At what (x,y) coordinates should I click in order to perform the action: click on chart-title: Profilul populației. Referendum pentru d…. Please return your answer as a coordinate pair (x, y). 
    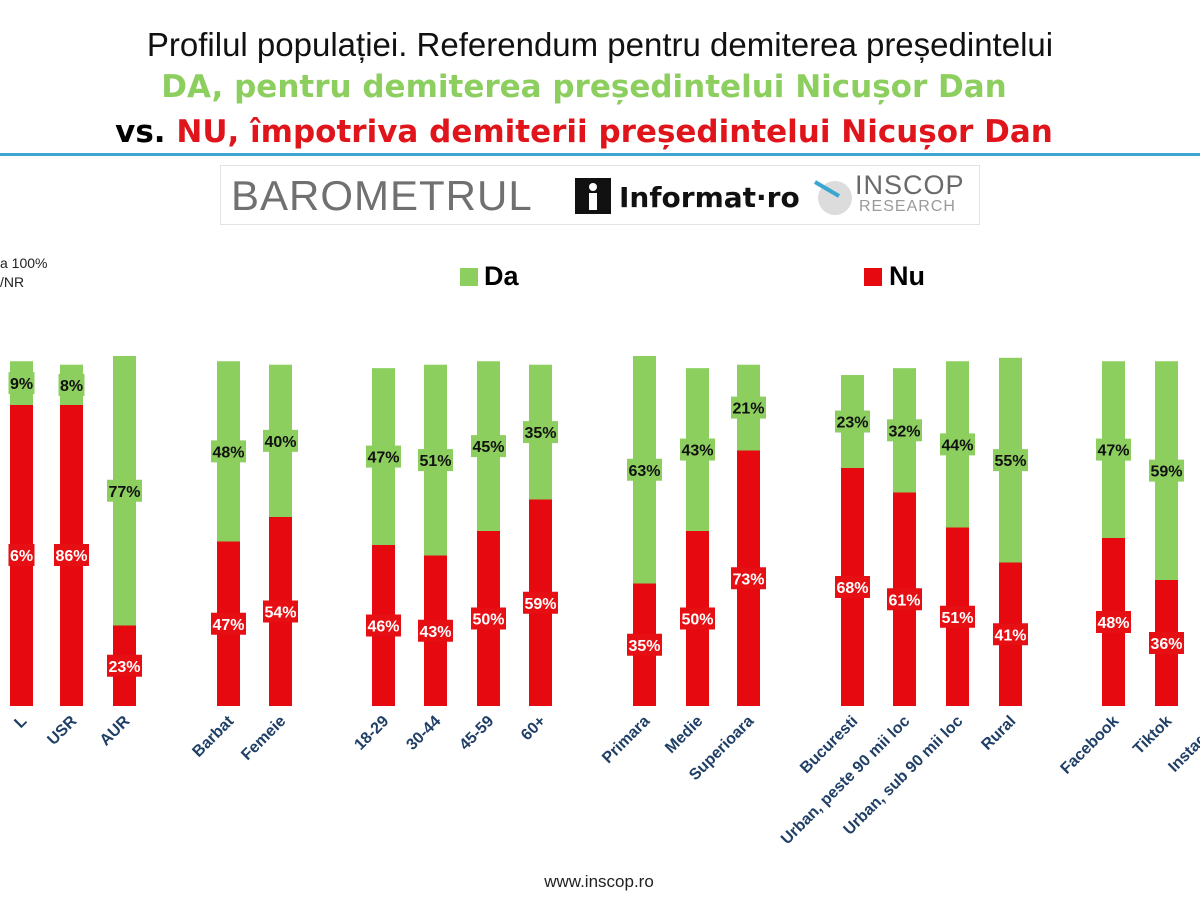
    Looking at the image, I should click on (600, 44).